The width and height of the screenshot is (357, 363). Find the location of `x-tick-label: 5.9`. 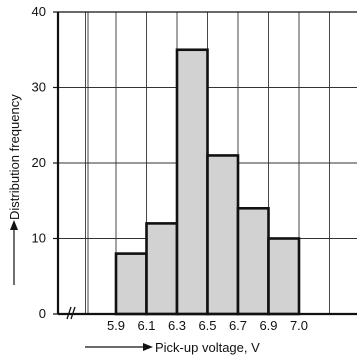

x-tick-label: 5.9 is located at coordinates (116, 325).